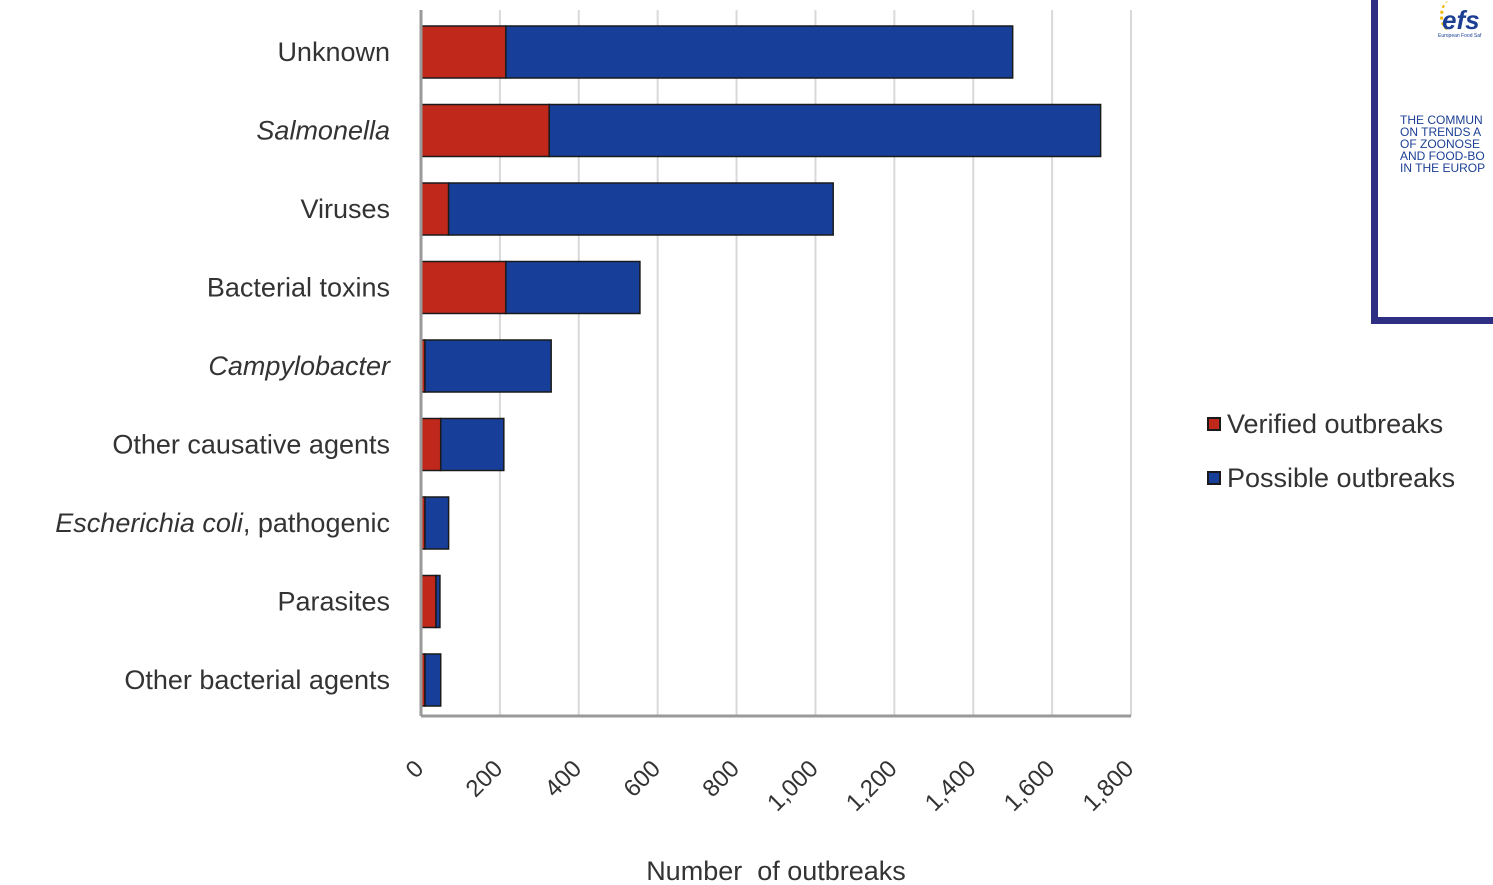 This screenshot has width=1493, height=885. I want to click on legend-item-possible: Possible outbreaks, so click(1331, 478).